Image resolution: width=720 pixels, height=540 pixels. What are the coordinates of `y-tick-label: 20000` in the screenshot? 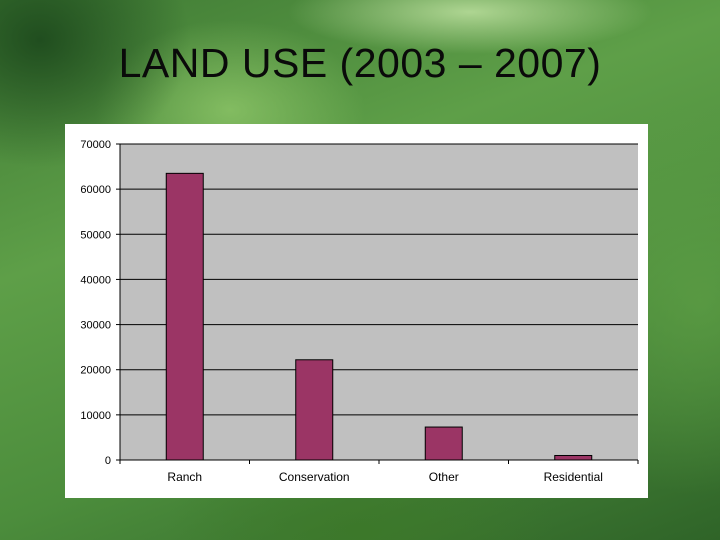 It's located at (95, 371).